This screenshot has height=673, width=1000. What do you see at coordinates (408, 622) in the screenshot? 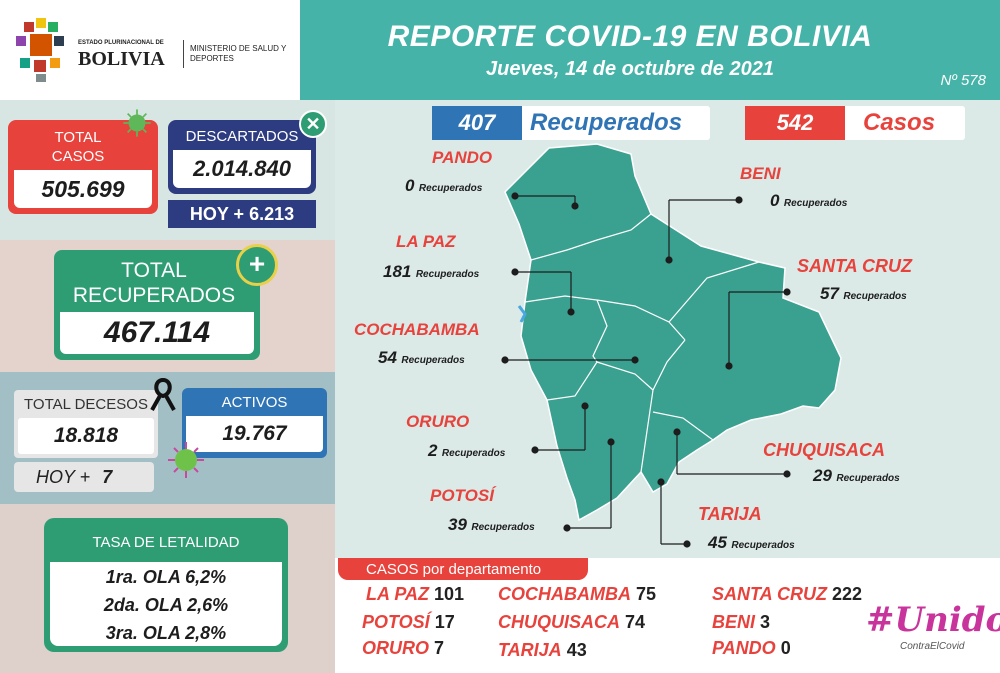
I see `case-item: POTOSÍ 17` at bounding box center [408, 622].